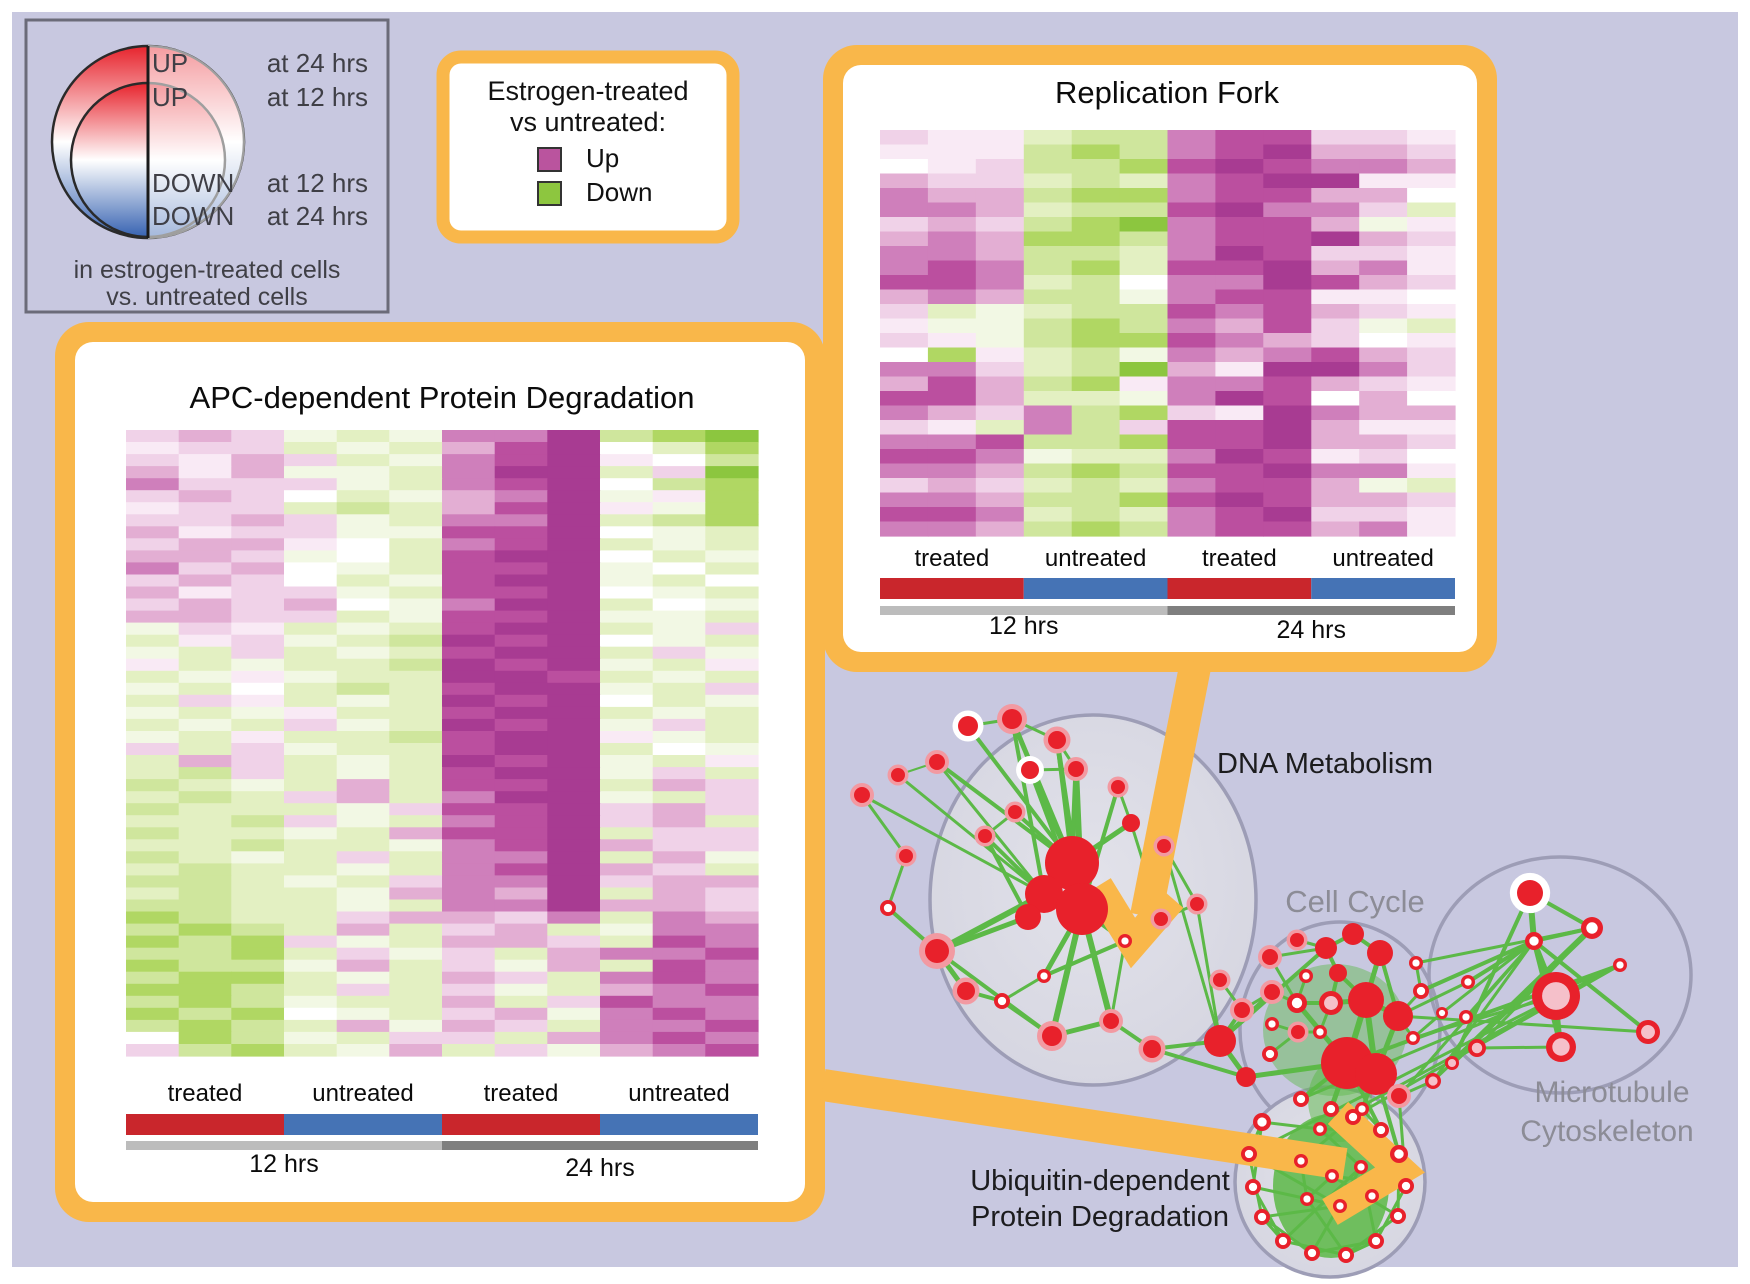  What do you see at coordinates (1311, 630) in the screenshot?
I see `time-label-24hrs: 24 hrs` at bounding box center [1311, 630].